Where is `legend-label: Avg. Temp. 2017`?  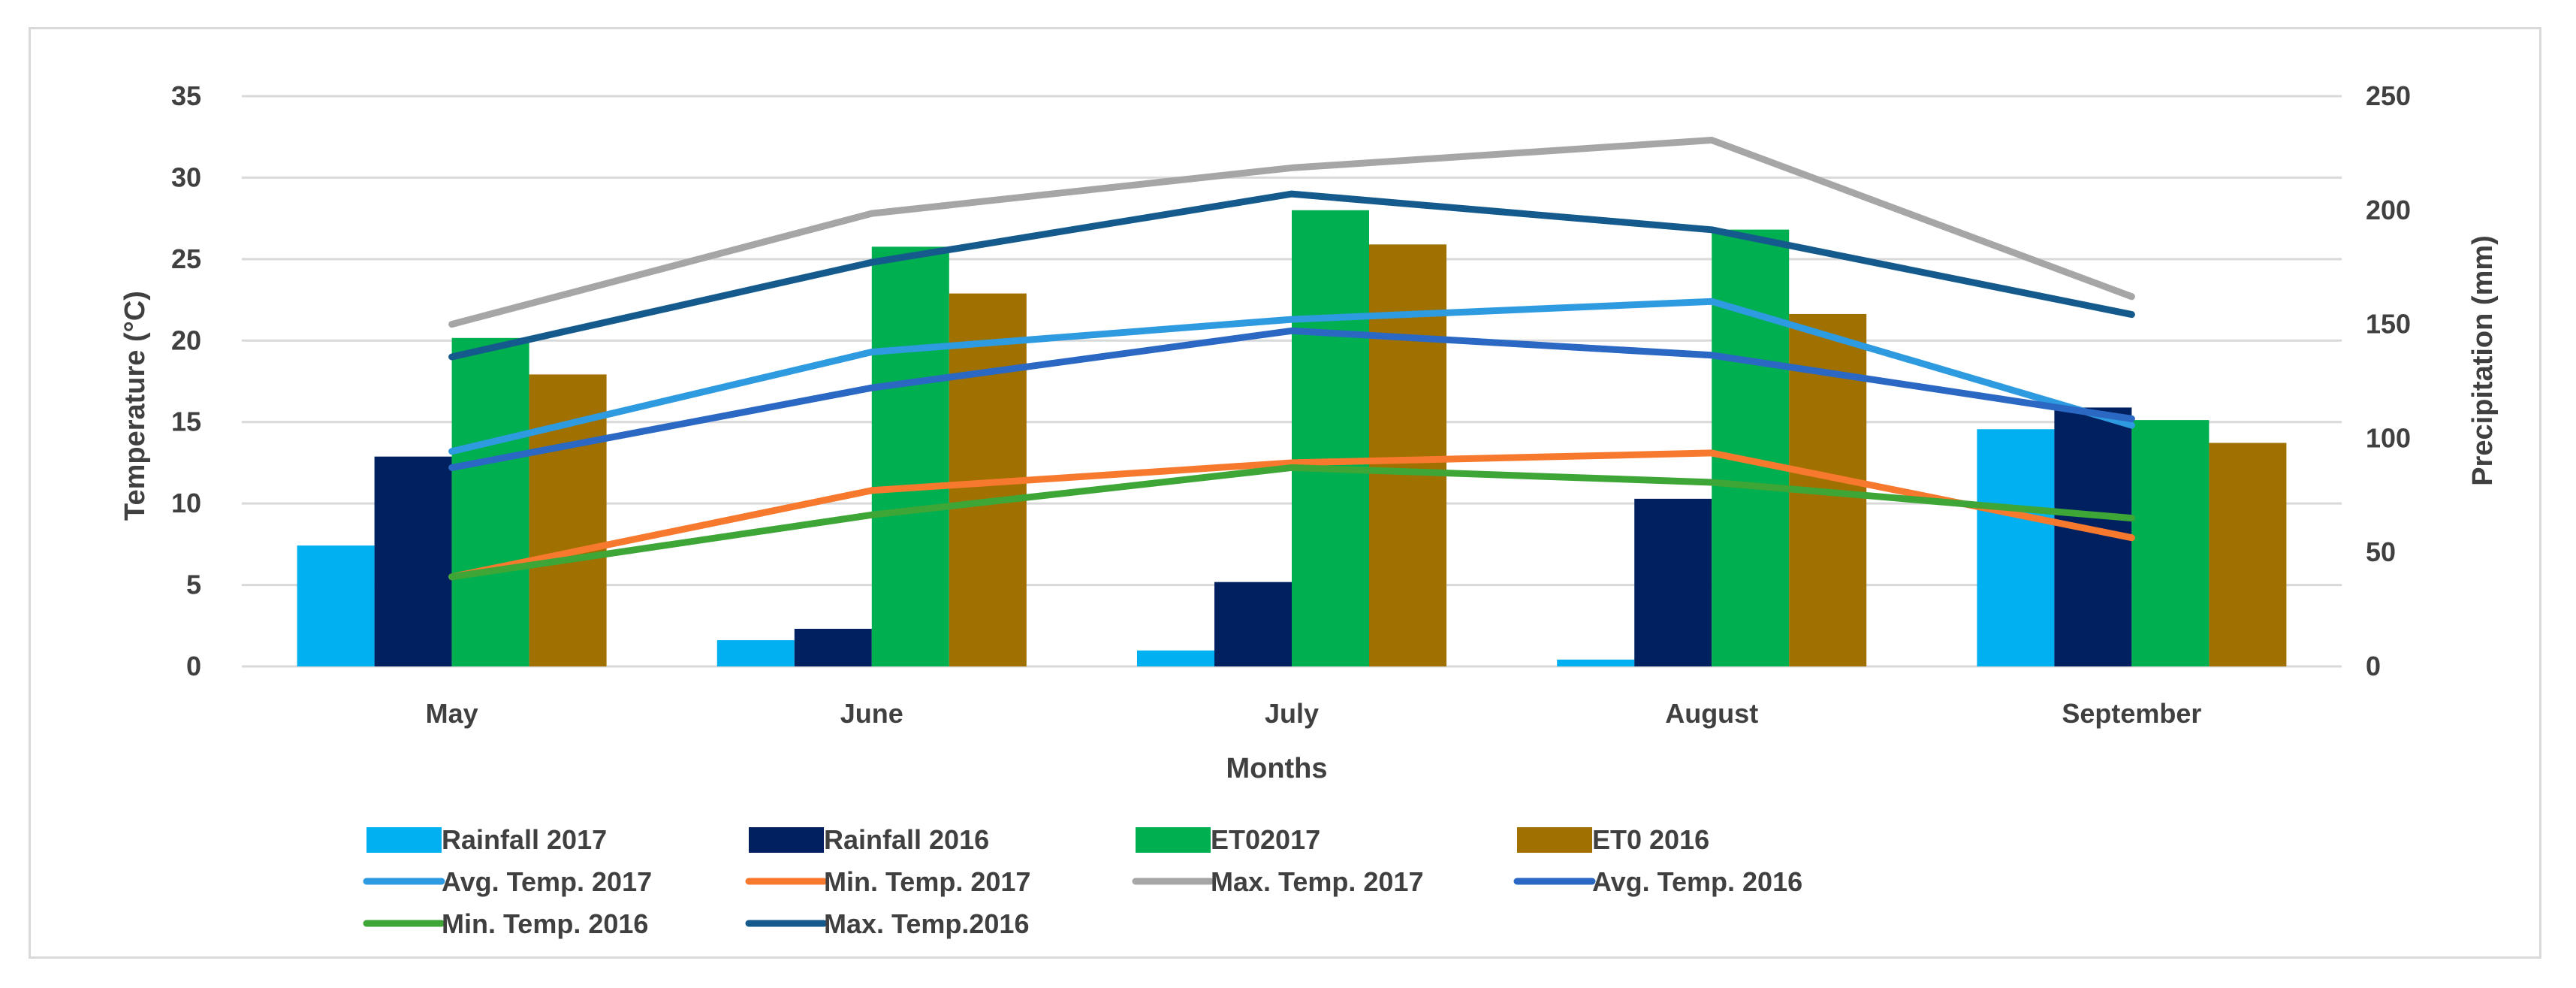 legend-label: Avg. Temp. 2017 is located at coordinates (547, 881).